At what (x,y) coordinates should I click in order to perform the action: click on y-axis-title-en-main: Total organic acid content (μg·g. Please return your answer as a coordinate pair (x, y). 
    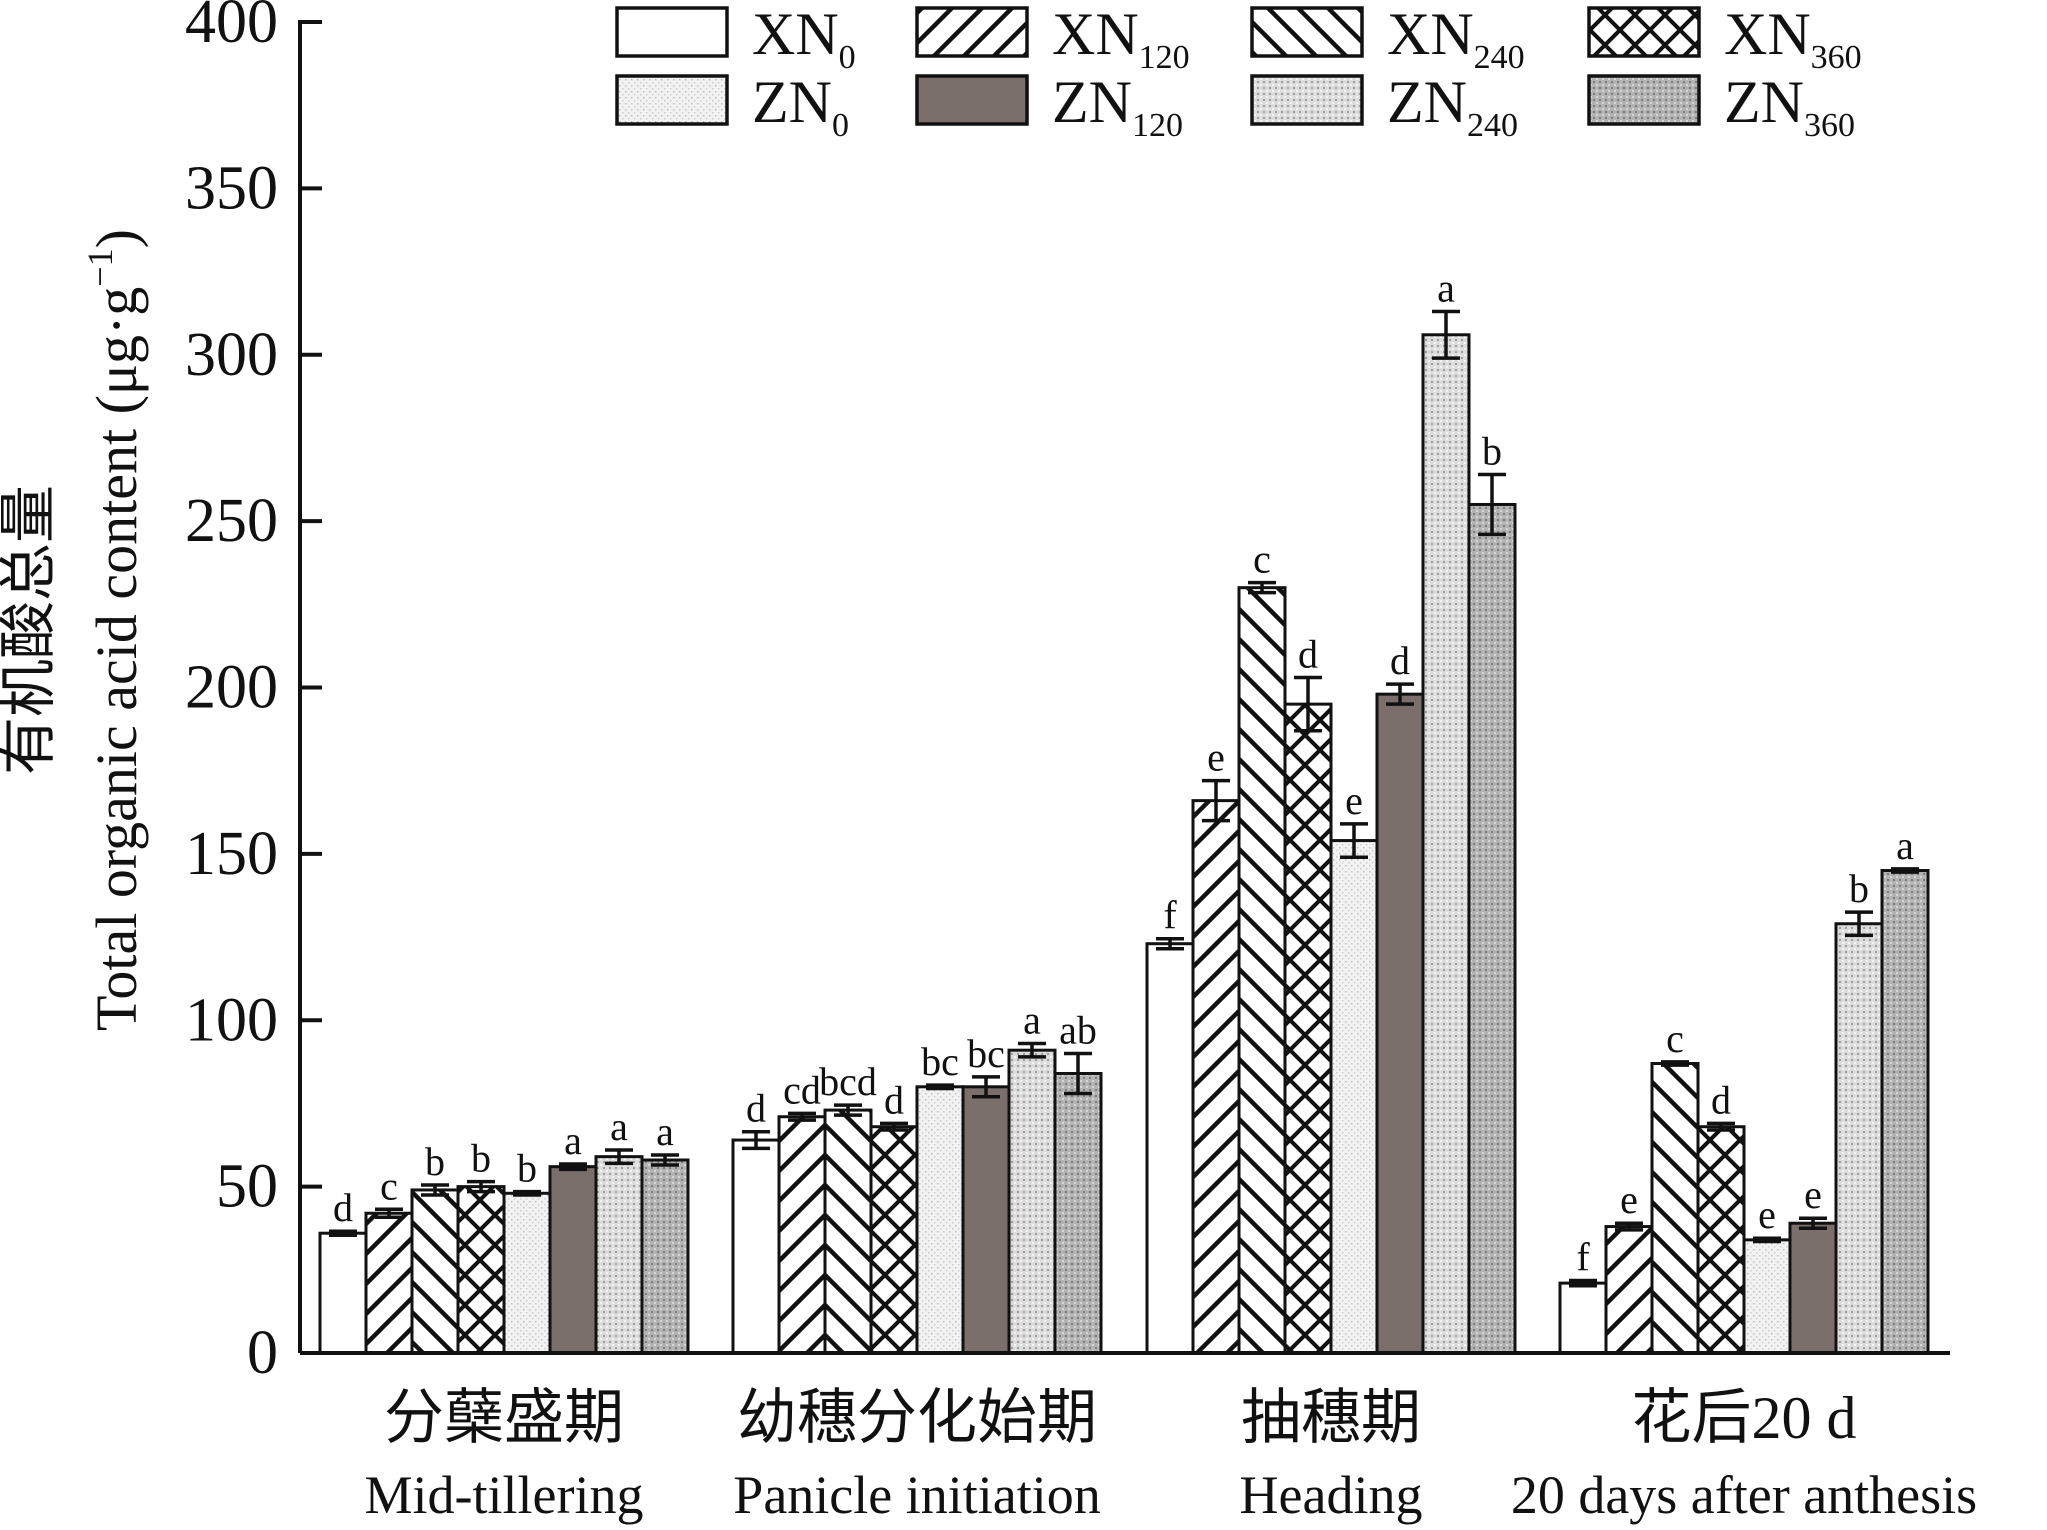
    Looking at the image, I should click on (116, 659).